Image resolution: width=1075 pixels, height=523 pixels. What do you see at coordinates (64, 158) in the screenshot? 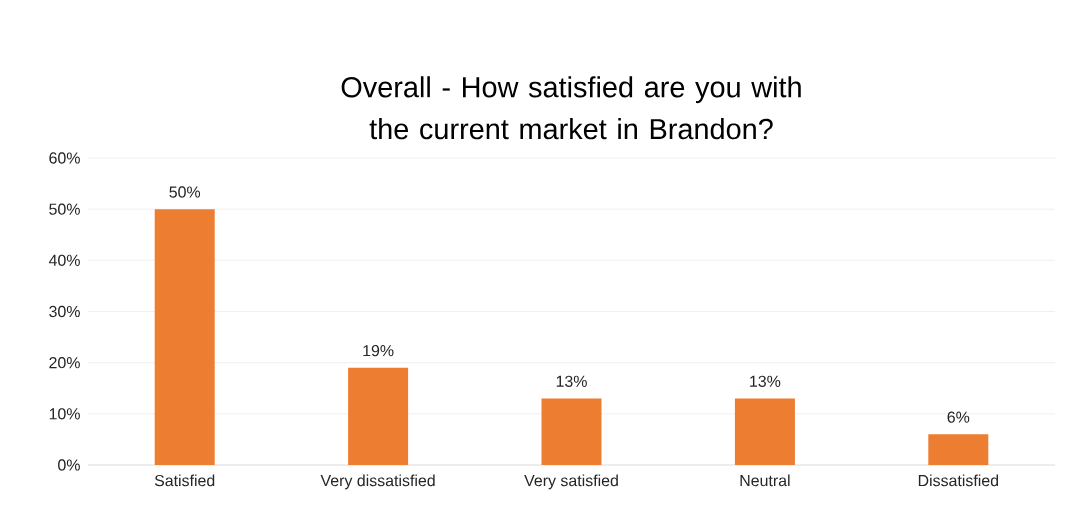
I see `y-tick-label: 60%` at bounding box center [64, 158].